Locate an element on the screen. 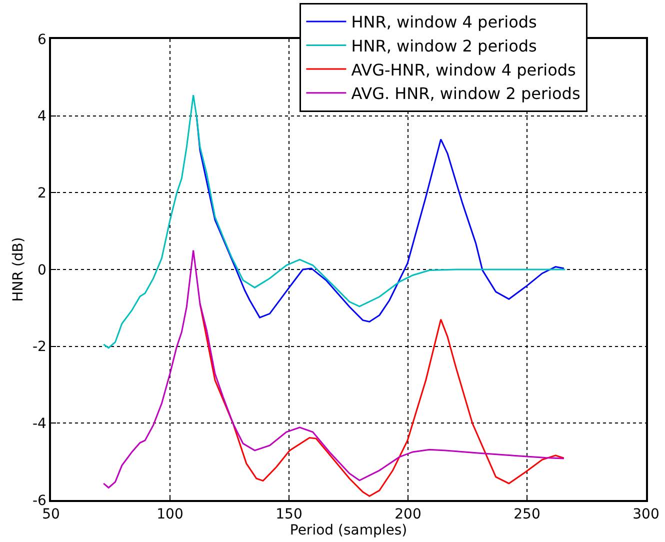 Image resolution: width=665 pixels, height=542 pixels. y-tick-label: 0 is located at coordinates (42, 270).